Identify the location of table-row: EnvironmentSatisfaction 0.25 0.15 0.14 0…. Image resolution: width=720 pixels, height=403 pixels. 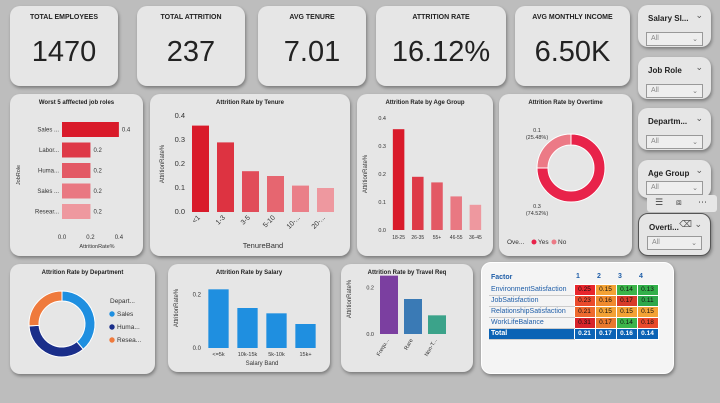
(574, 289).